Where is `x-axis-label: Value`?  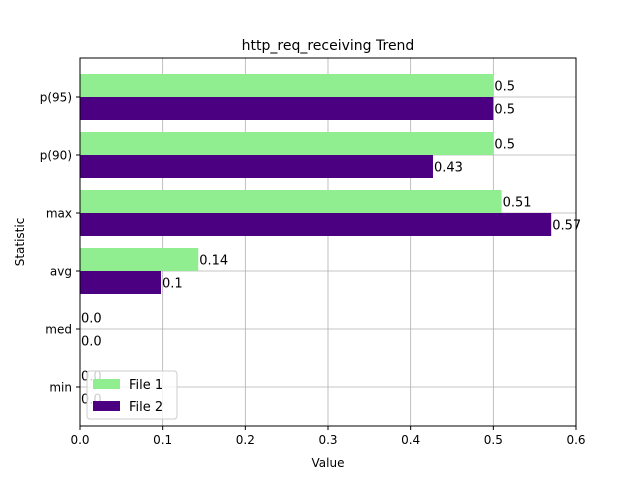
x-axis-label: Value is located at coordinates (328, 463).